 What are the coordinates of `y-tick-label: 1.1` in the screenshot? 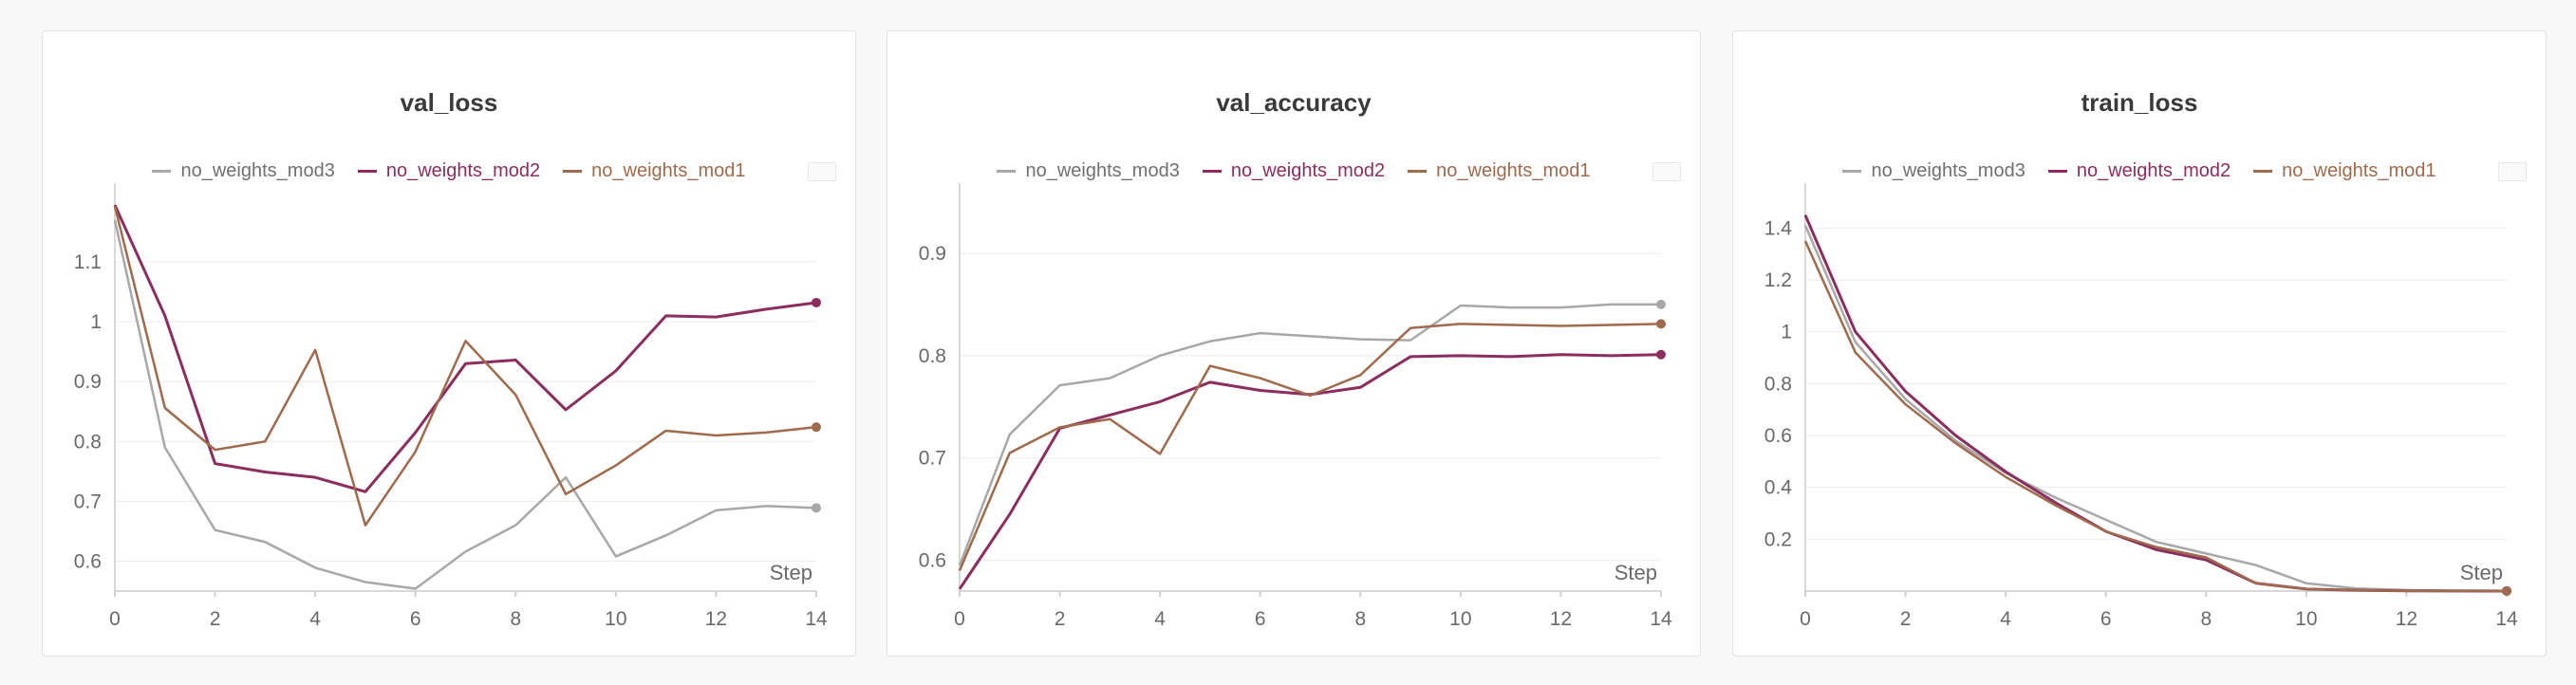 It's located at (88, 262).